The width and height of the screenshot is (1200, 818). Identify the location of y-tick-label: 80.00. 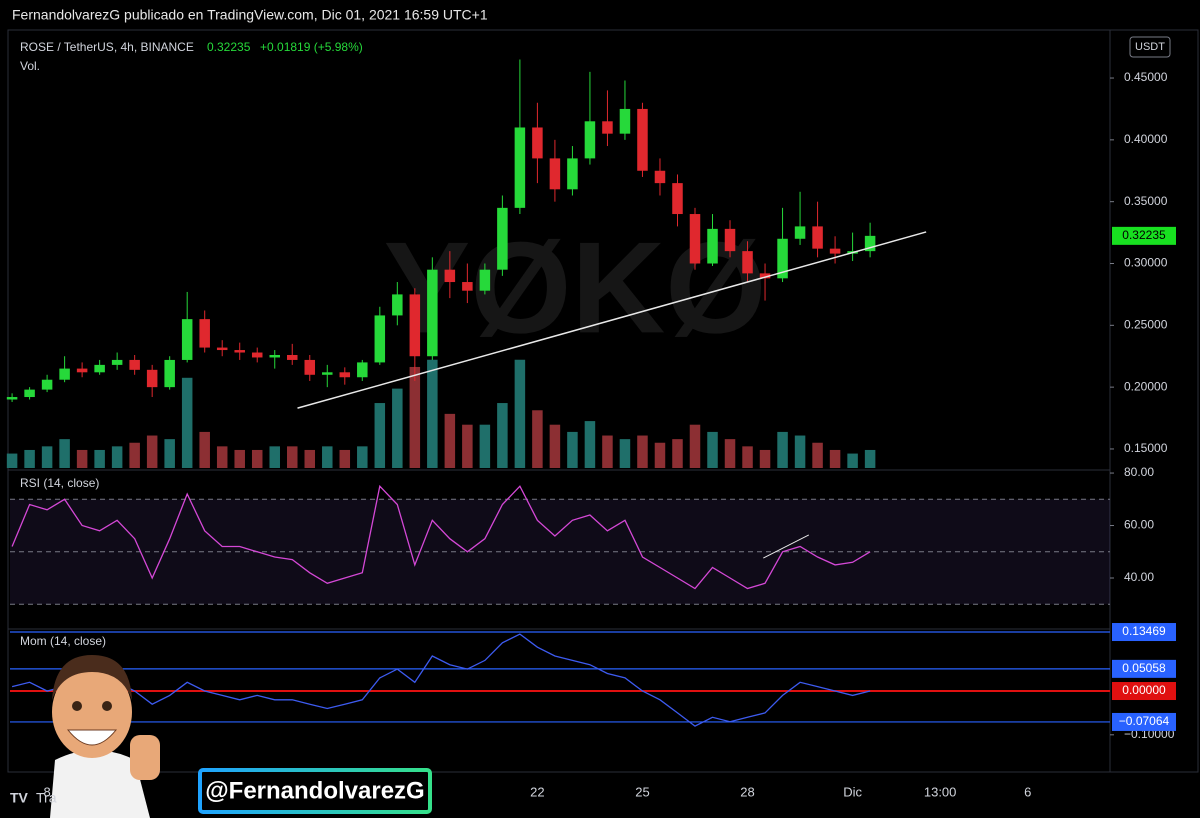
(1139, 472).